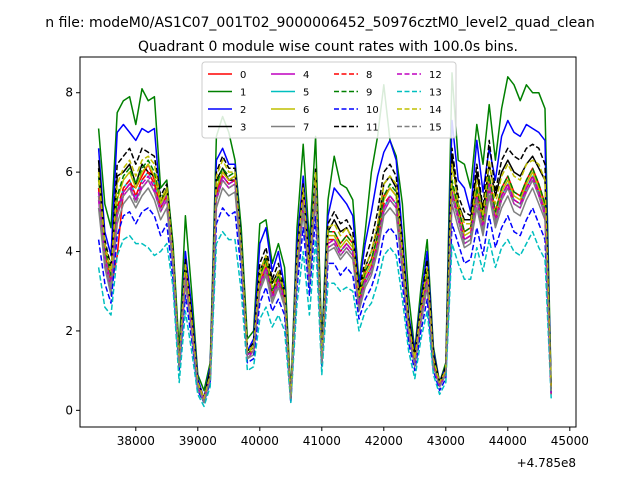  What do you see at coordinates (69, 252) in the screenshot?
I see `y-tick-label: 4` at bounding box center [69, 252].